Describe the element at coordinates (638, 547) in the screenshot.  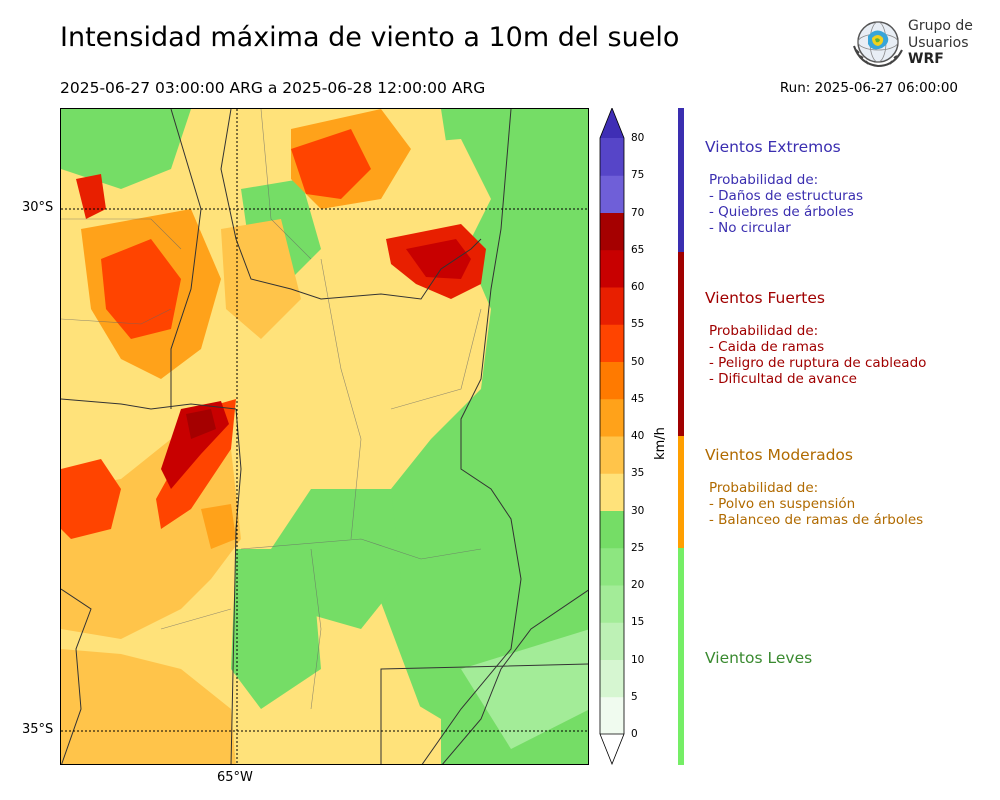
I see `colorbar-tick-label: 25` at that location.